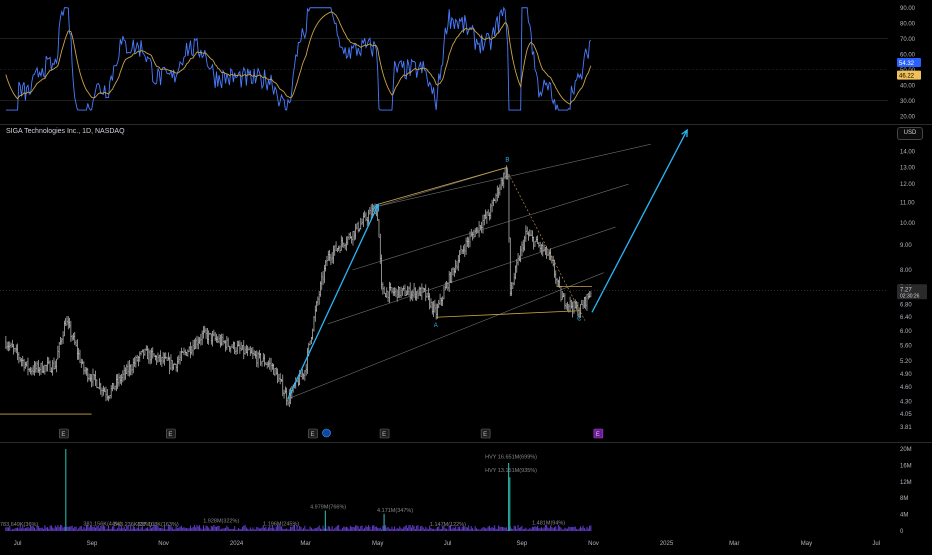 The height and width of the screenshot is (555, 932). I want to click on last-price-badge, so click(912, 292).